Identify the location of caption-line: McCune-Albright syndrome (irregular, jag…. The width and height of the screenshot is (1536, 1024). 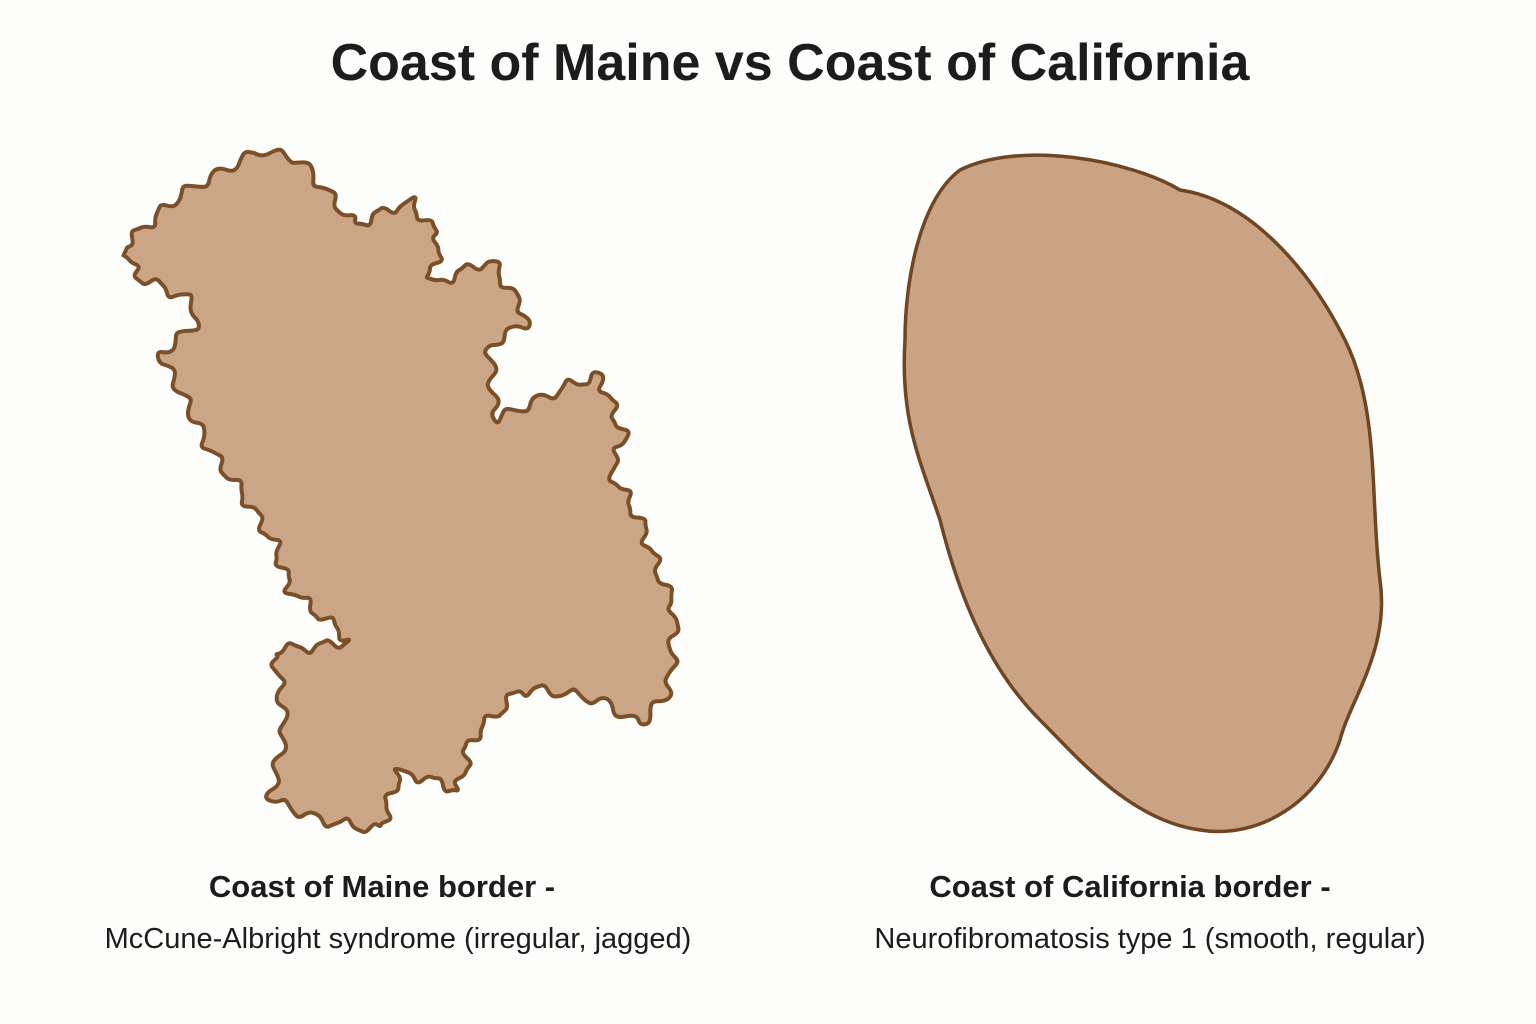
(398, 939).